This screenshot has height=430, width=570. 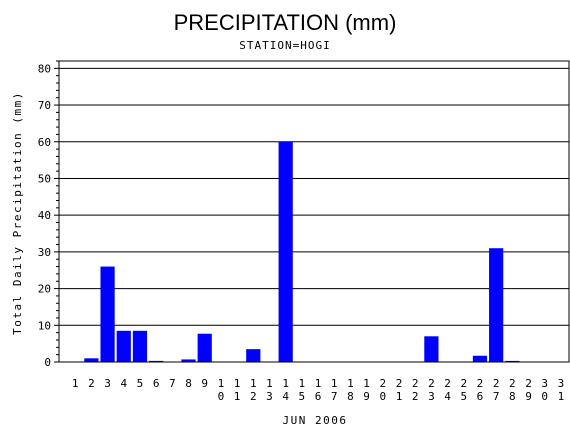 I want to click on x-tick-label: 7, so click(x=172, y=383).